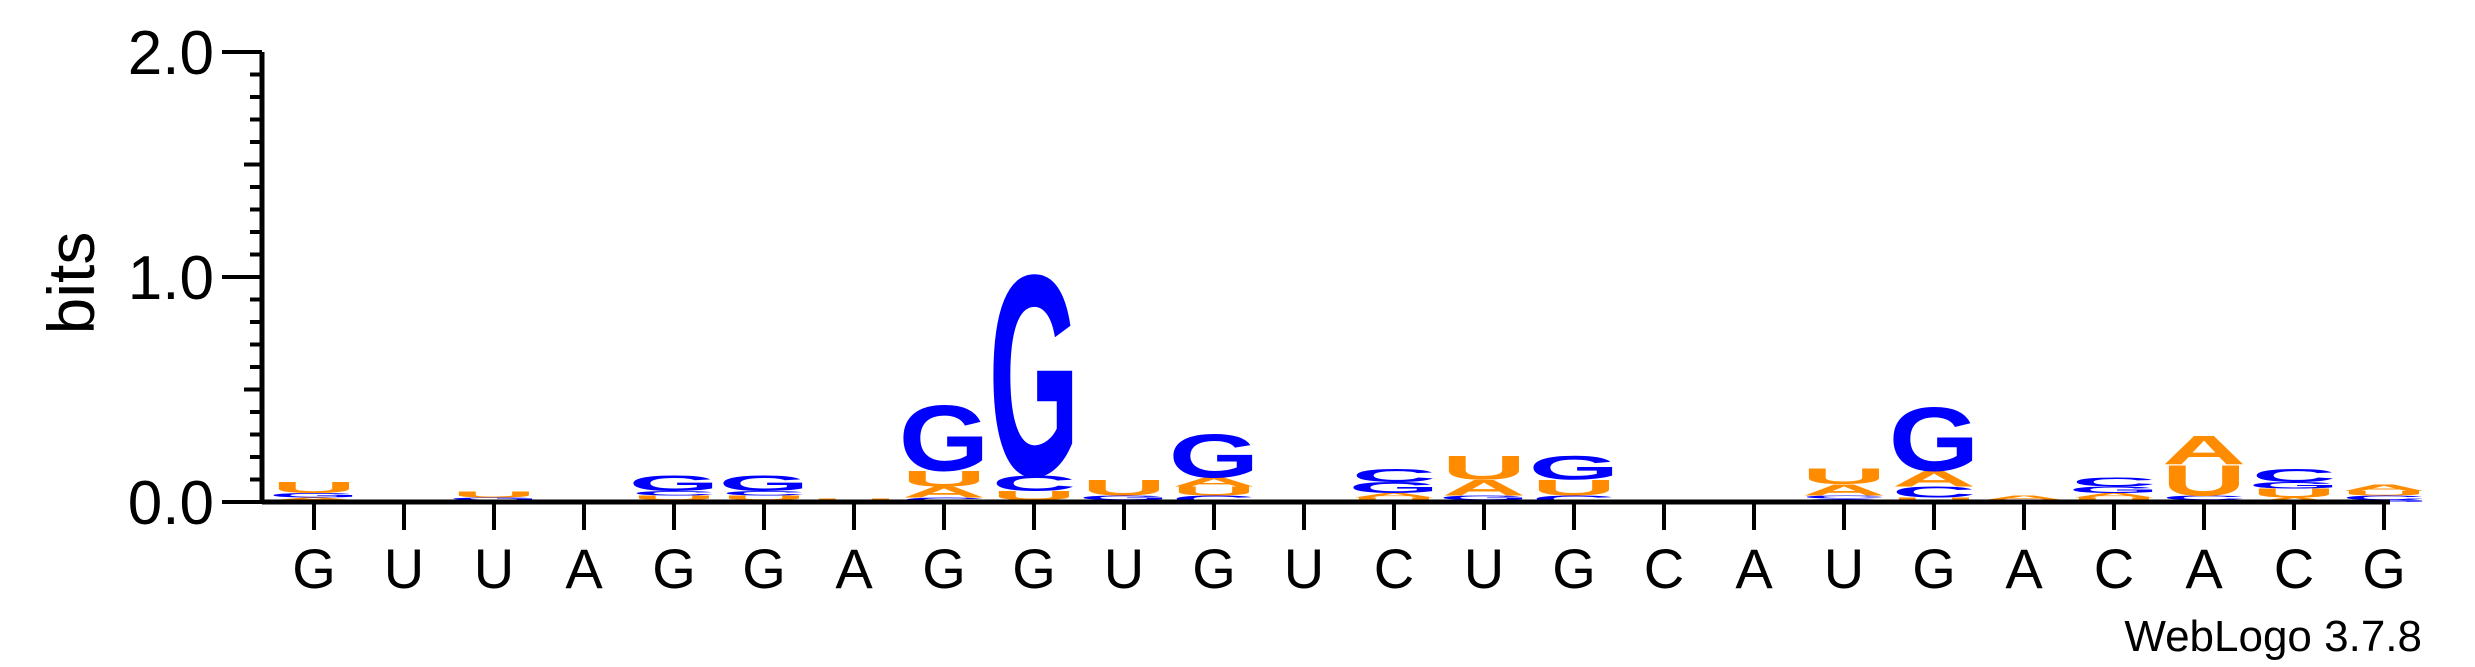  What do you see at coordinates (71, 283) in the screenshot?
I see `y-axis-label: bits` at bounding box center [71, 283].